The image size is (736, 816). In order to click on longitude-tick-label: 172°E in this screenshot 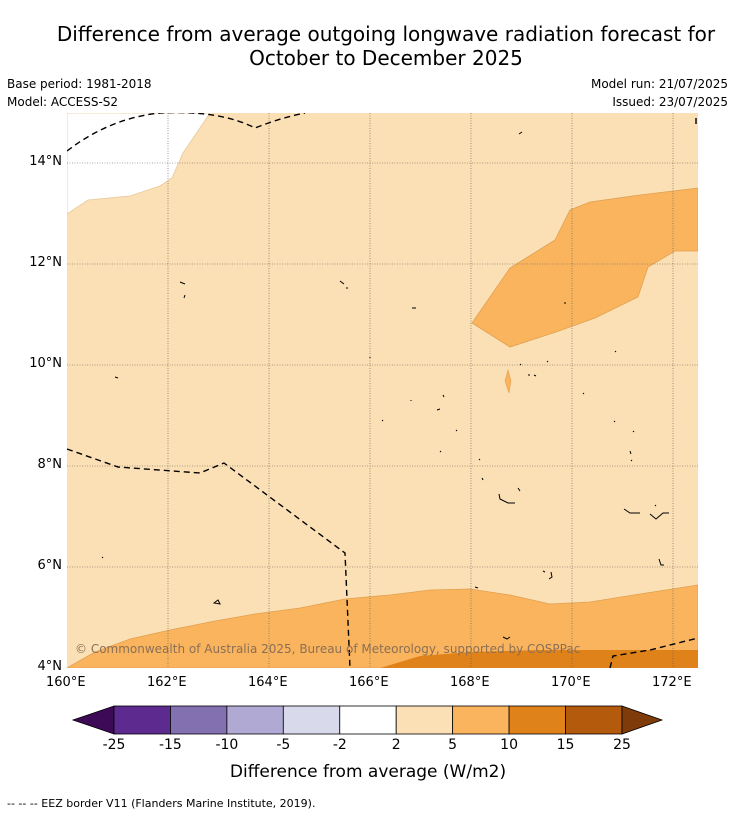, I will do `click(672, 682)`.